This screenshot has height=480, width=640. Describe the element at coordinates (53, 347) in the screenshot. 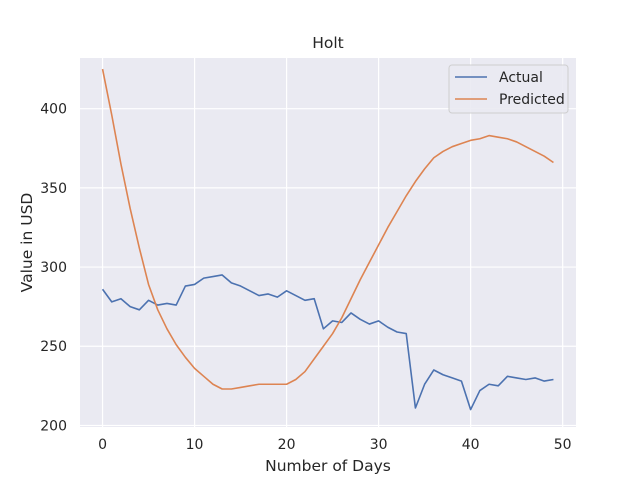

I see `y-tick-label: 250` at that location.